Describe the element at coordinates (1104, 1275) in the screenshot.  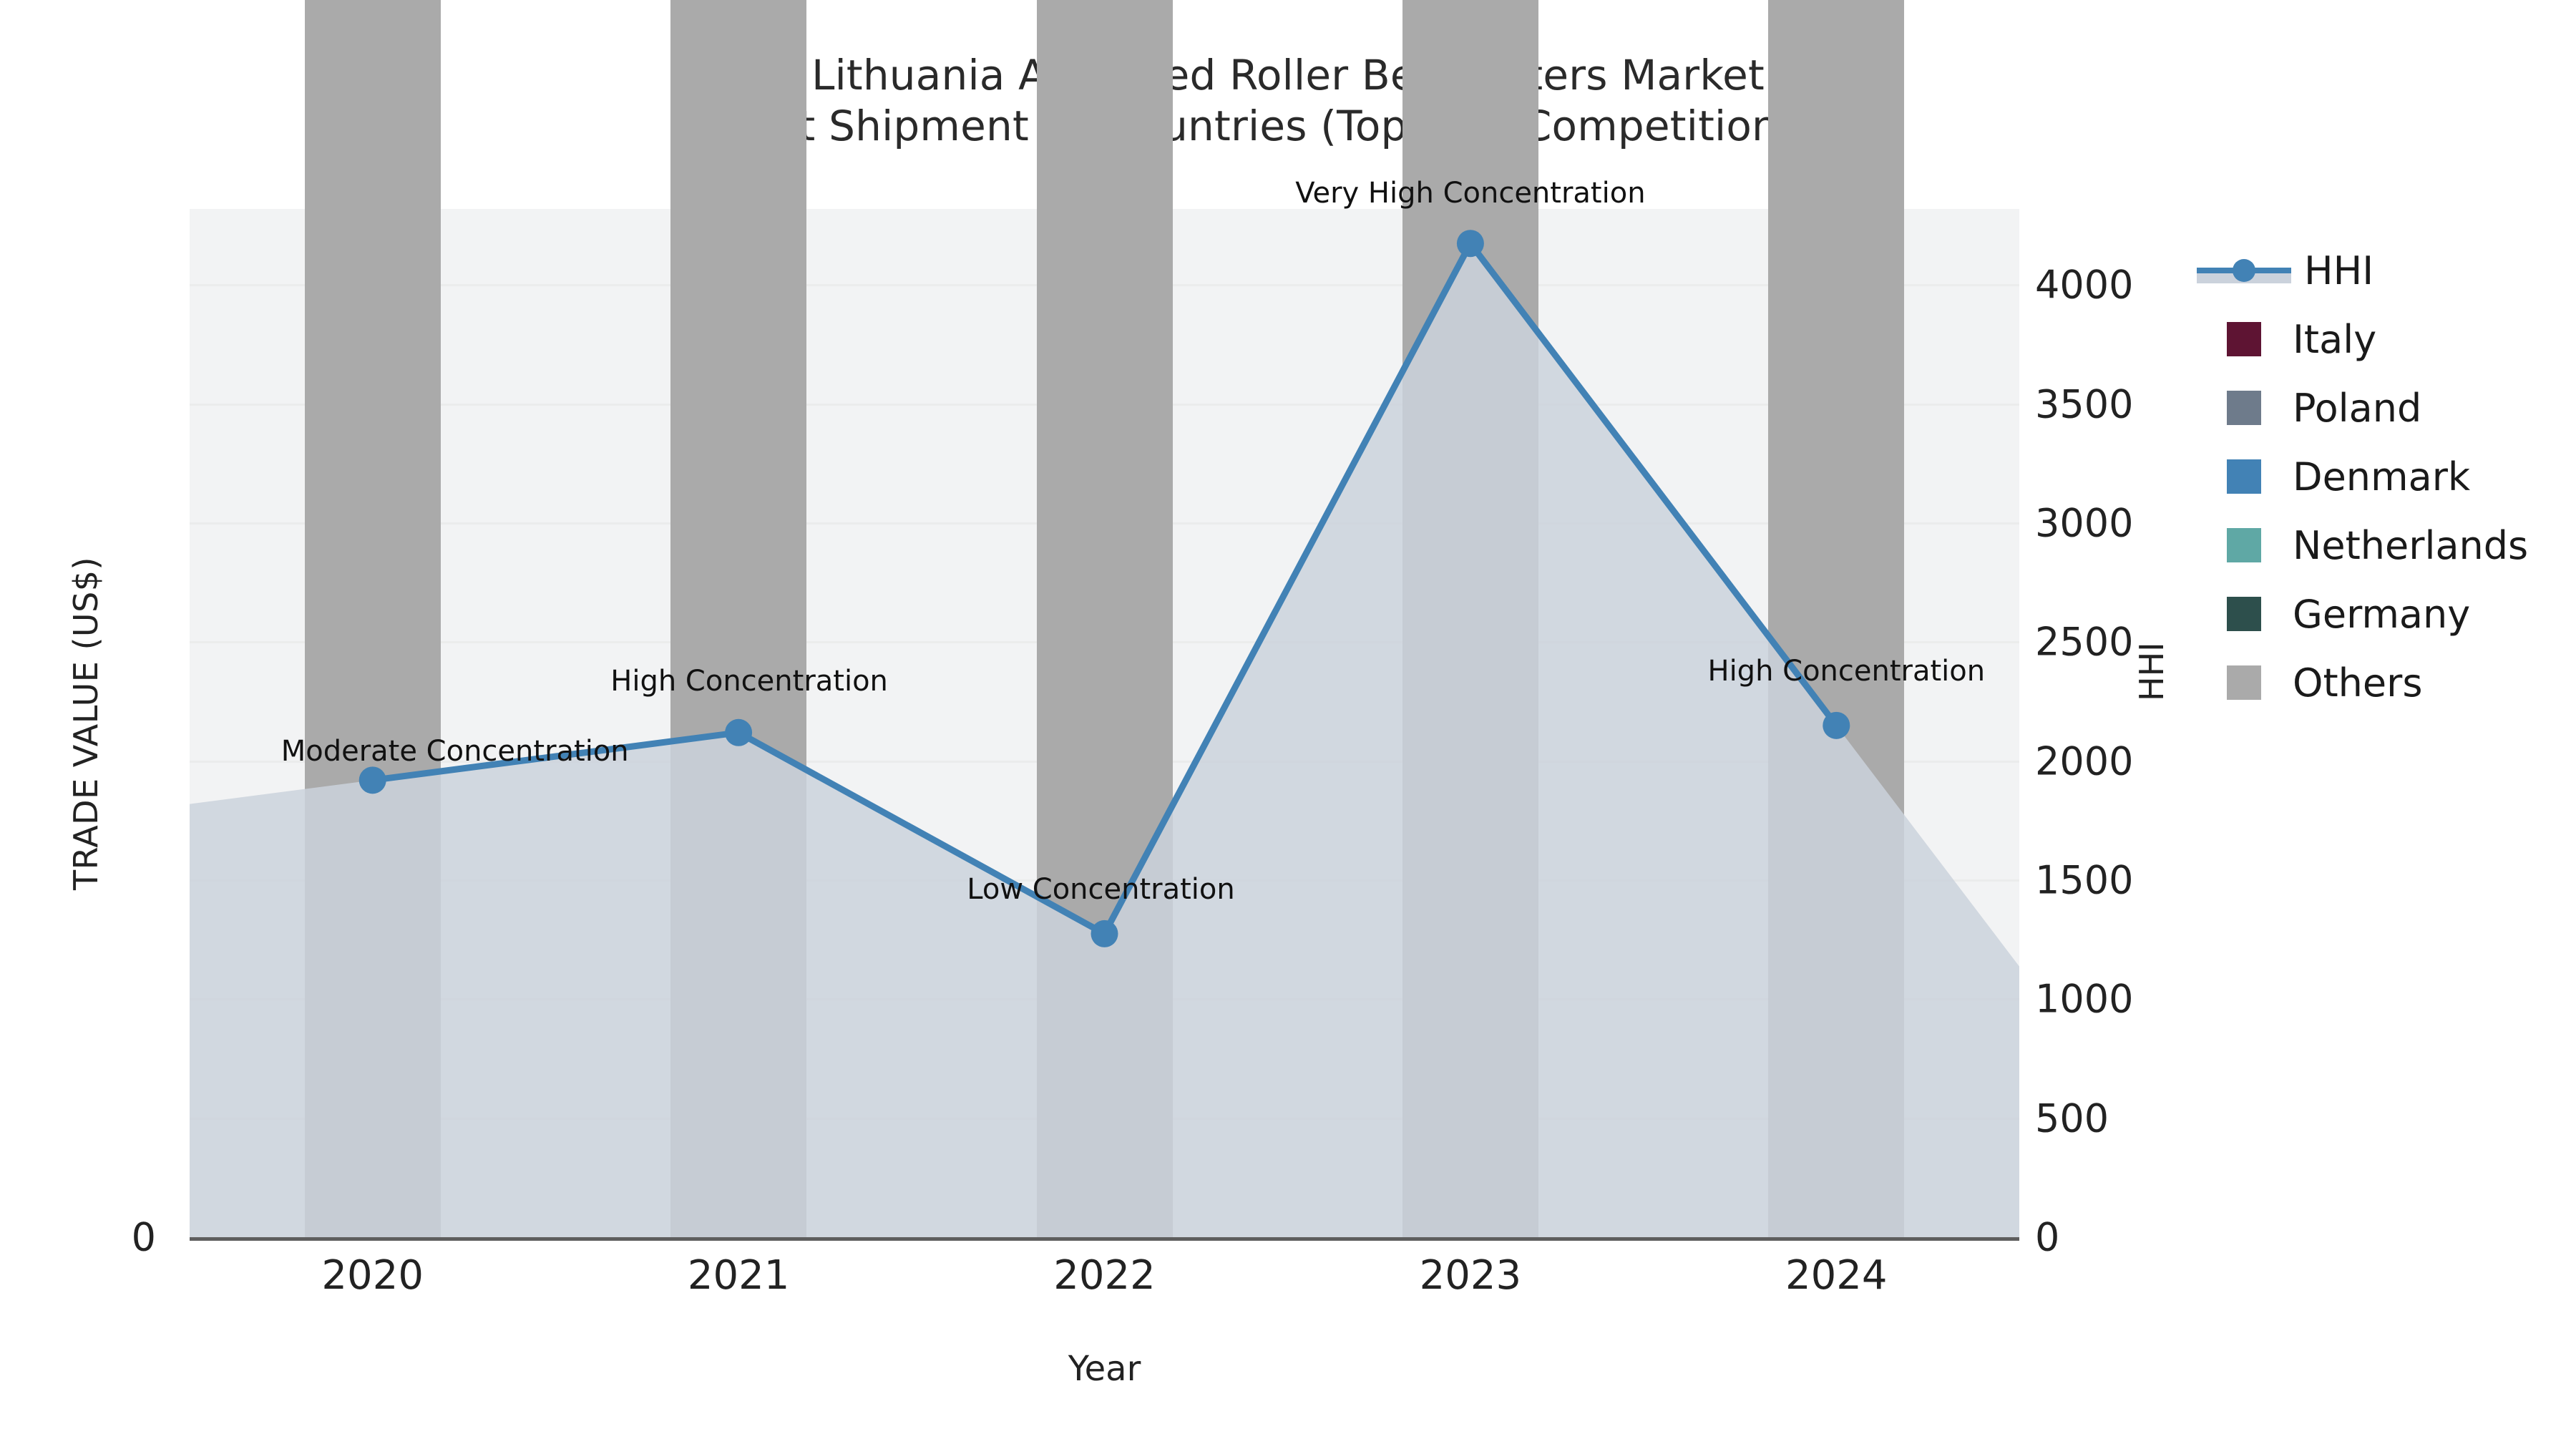
I see `x-axis-tick-label: 2022` at that location.